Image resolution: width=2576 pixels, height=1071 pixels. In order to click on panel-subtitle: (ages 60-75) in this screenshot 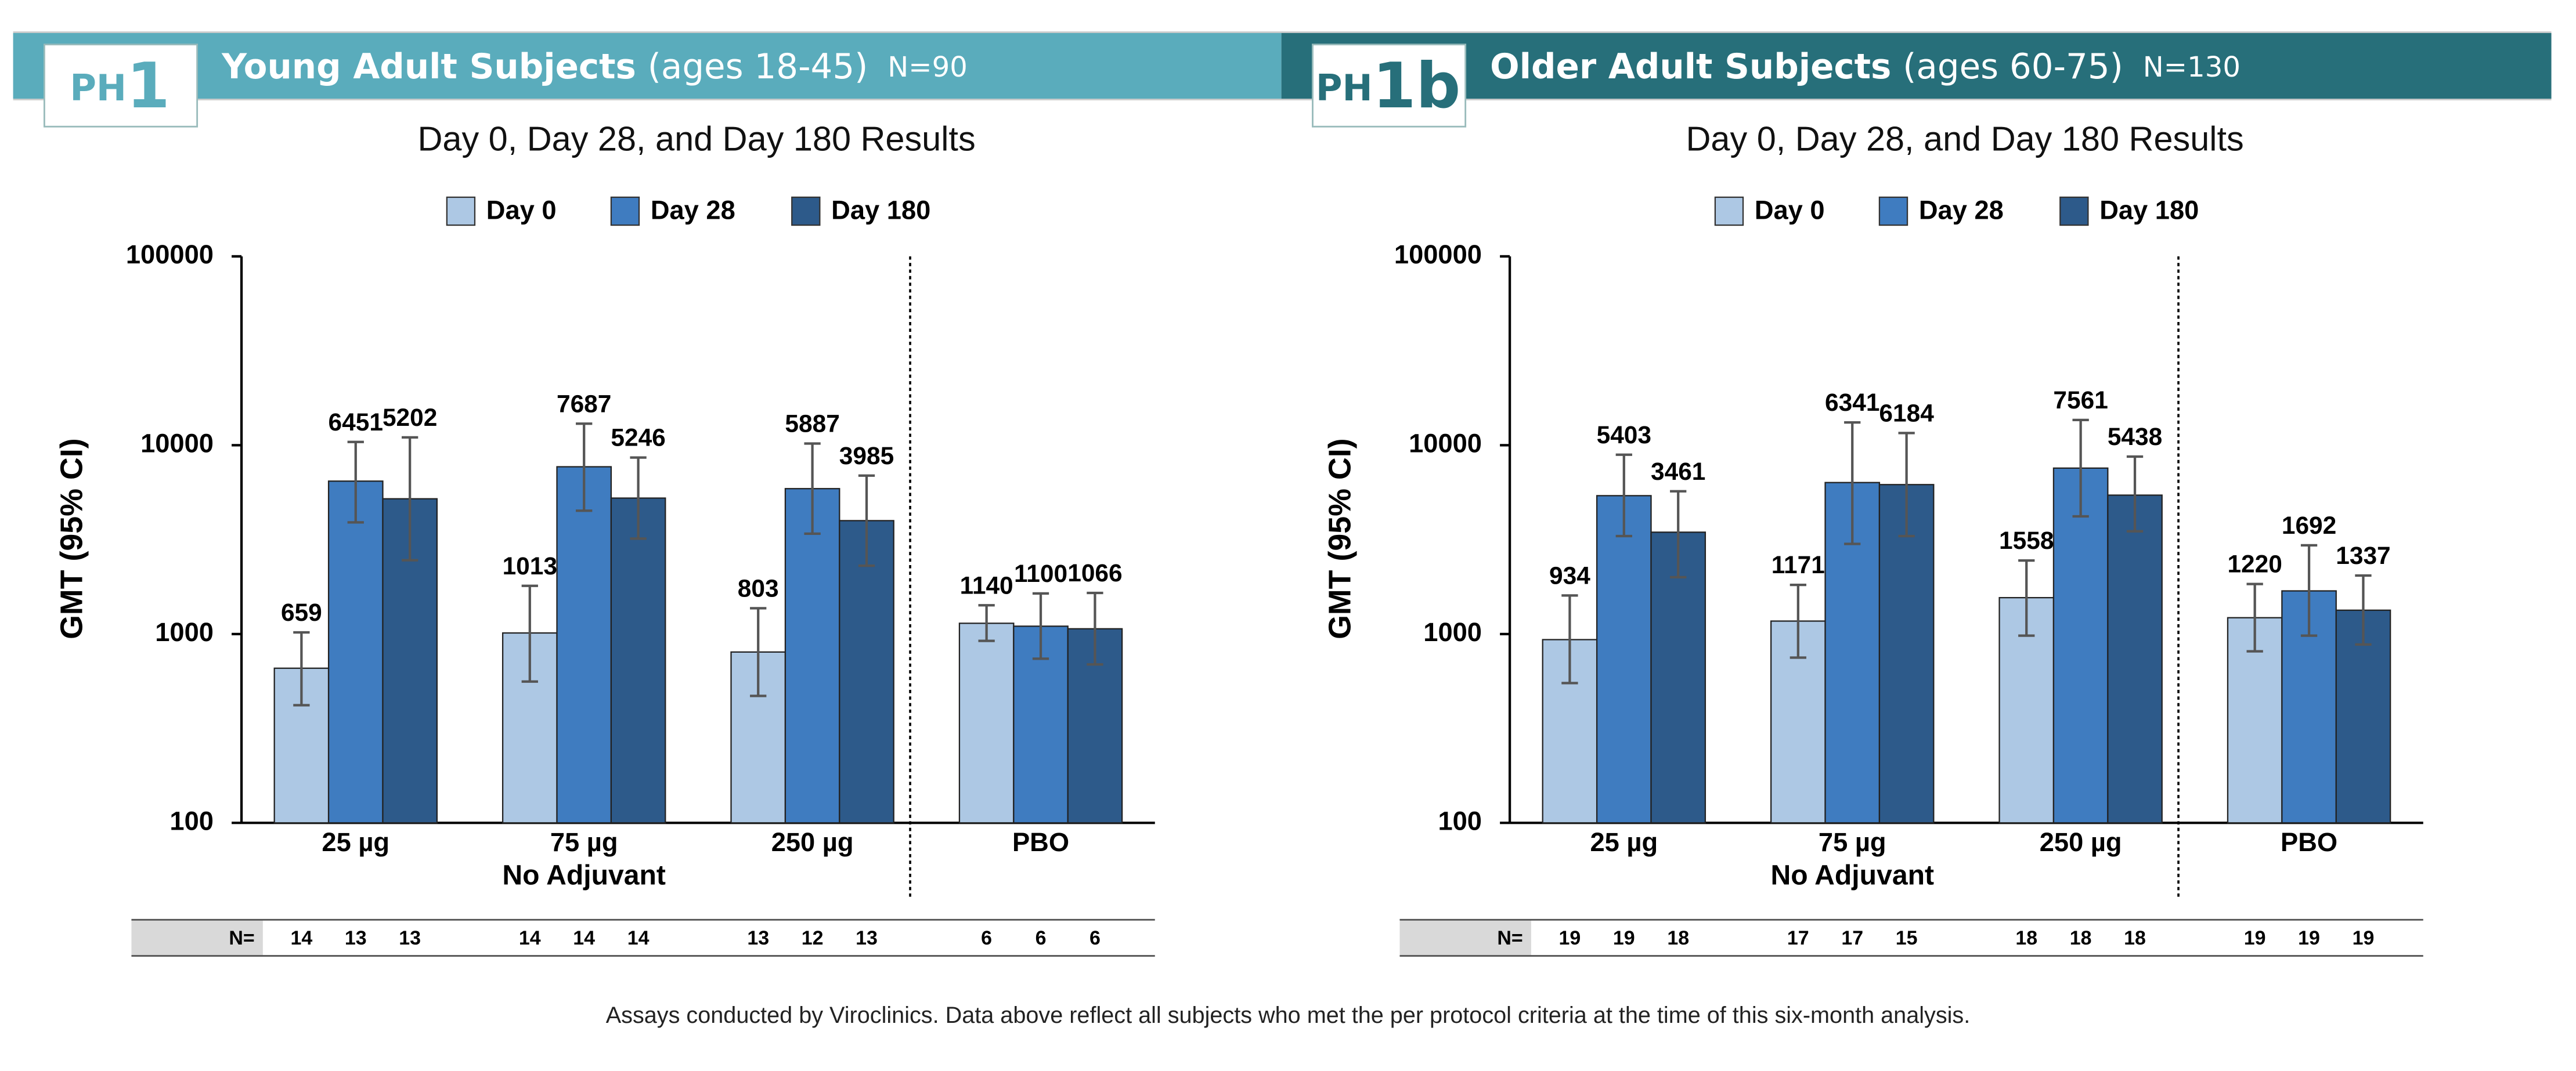, I will do `click(2013, 67)`.